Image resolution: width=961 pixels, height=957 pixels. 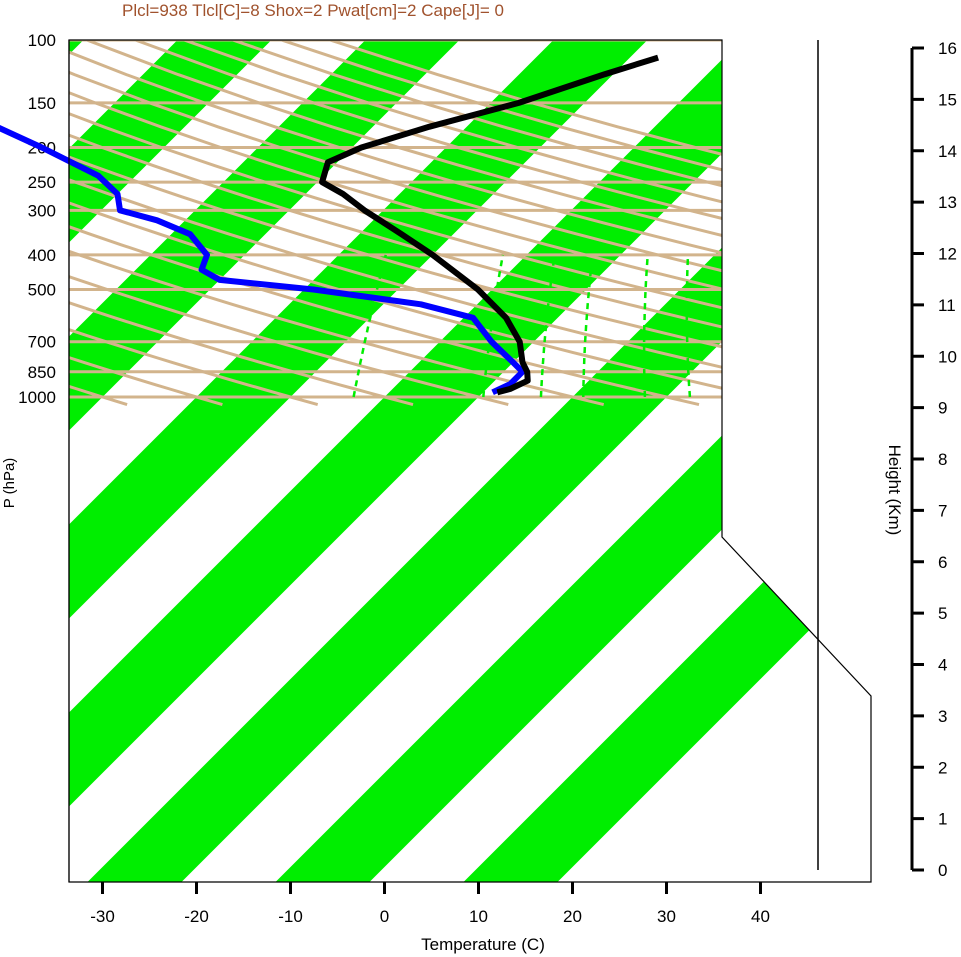 What do you see at coordinates (42, 103) in the screenshot?
I see `y-tick-label: 150` at bounding box center [42, 103].